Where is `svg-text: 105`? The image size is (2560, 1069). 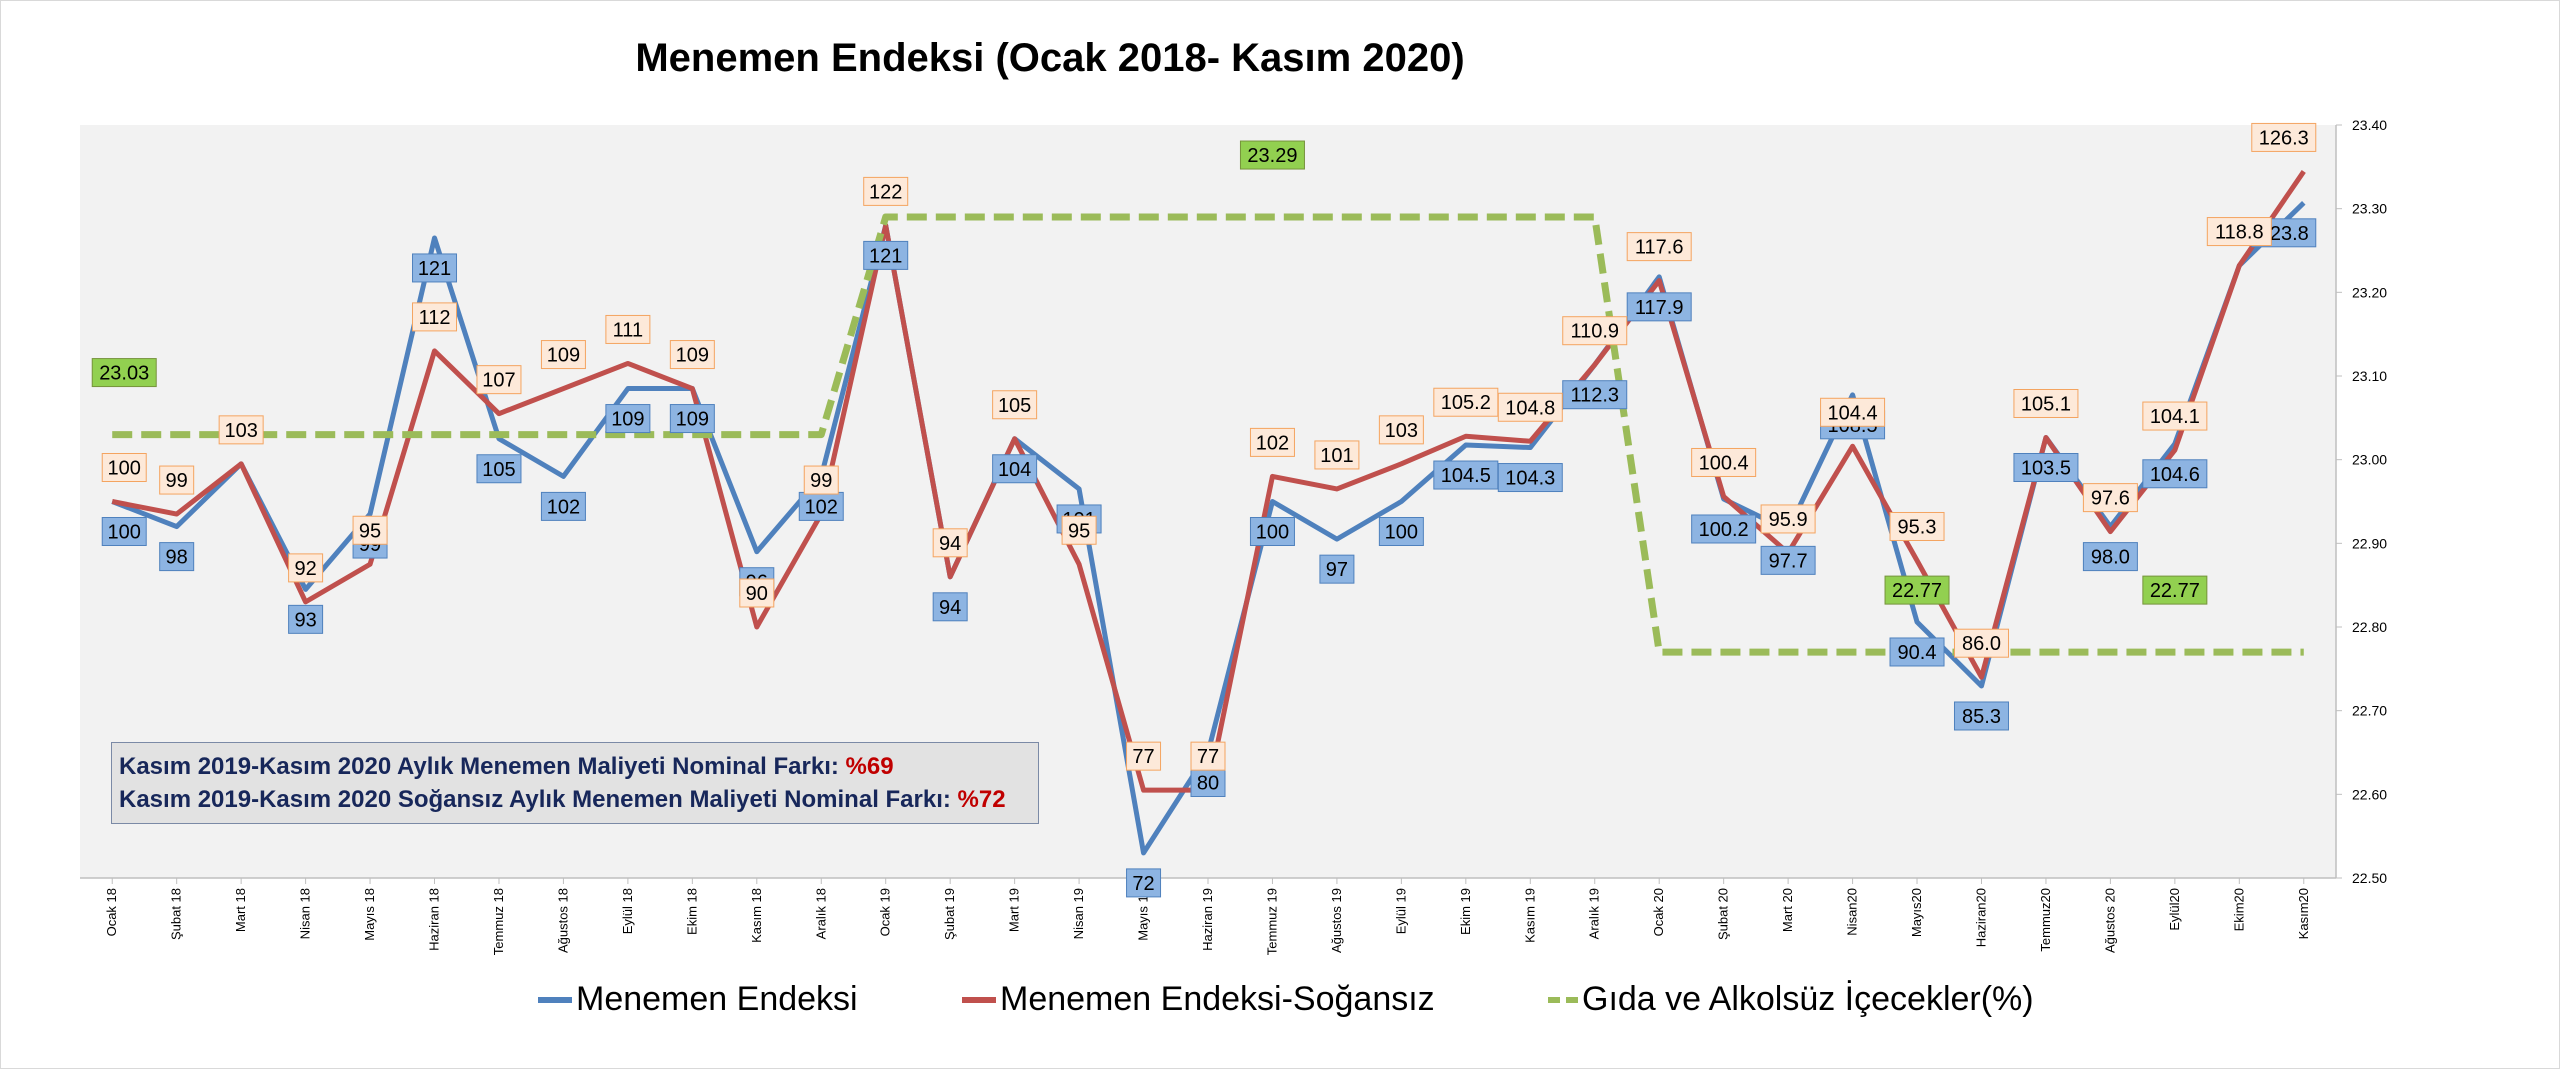
svg-text: 105 is located at coordinates (498, 470).